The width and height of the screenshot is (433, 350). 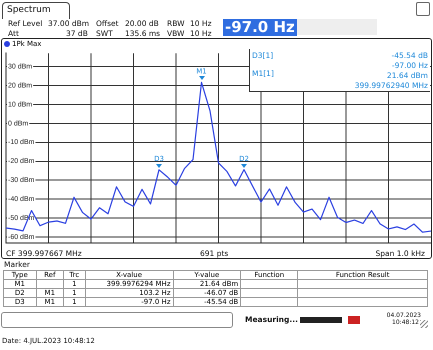 I want to click on chart-title: Spectrum, so click(x=29, y=10).